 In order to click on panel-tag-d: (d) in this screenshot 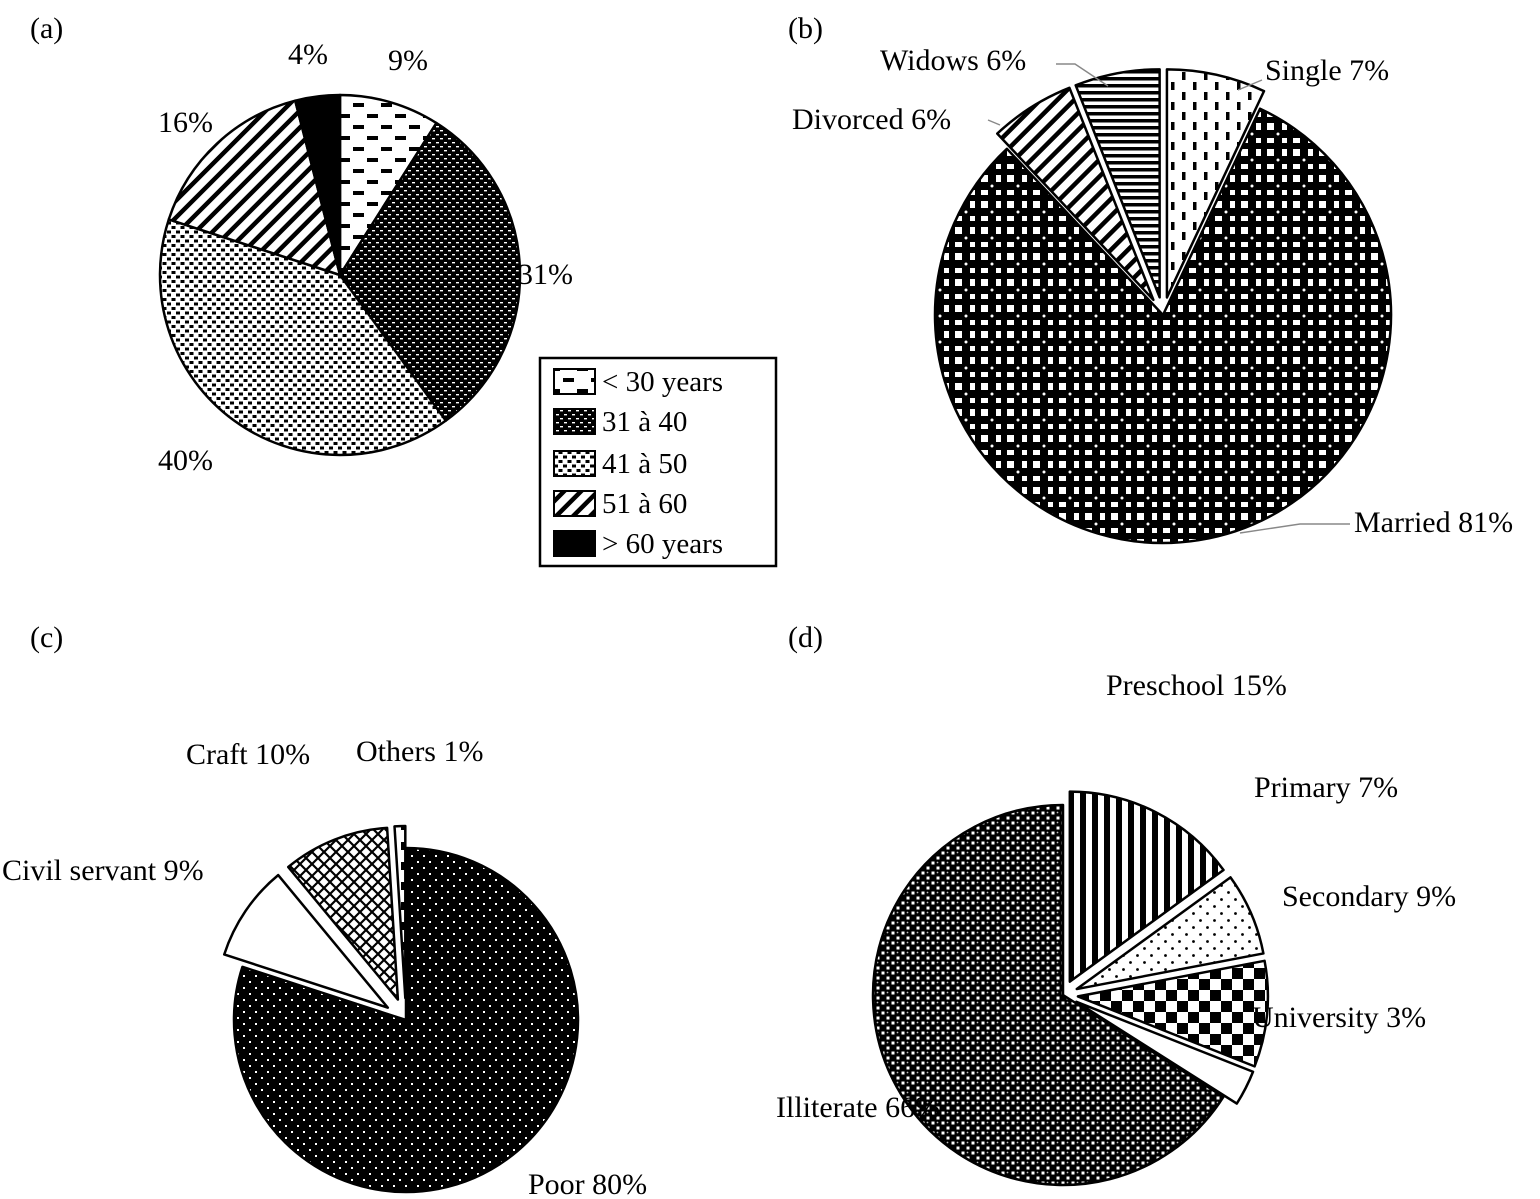, I will do `click(805, 637)`.